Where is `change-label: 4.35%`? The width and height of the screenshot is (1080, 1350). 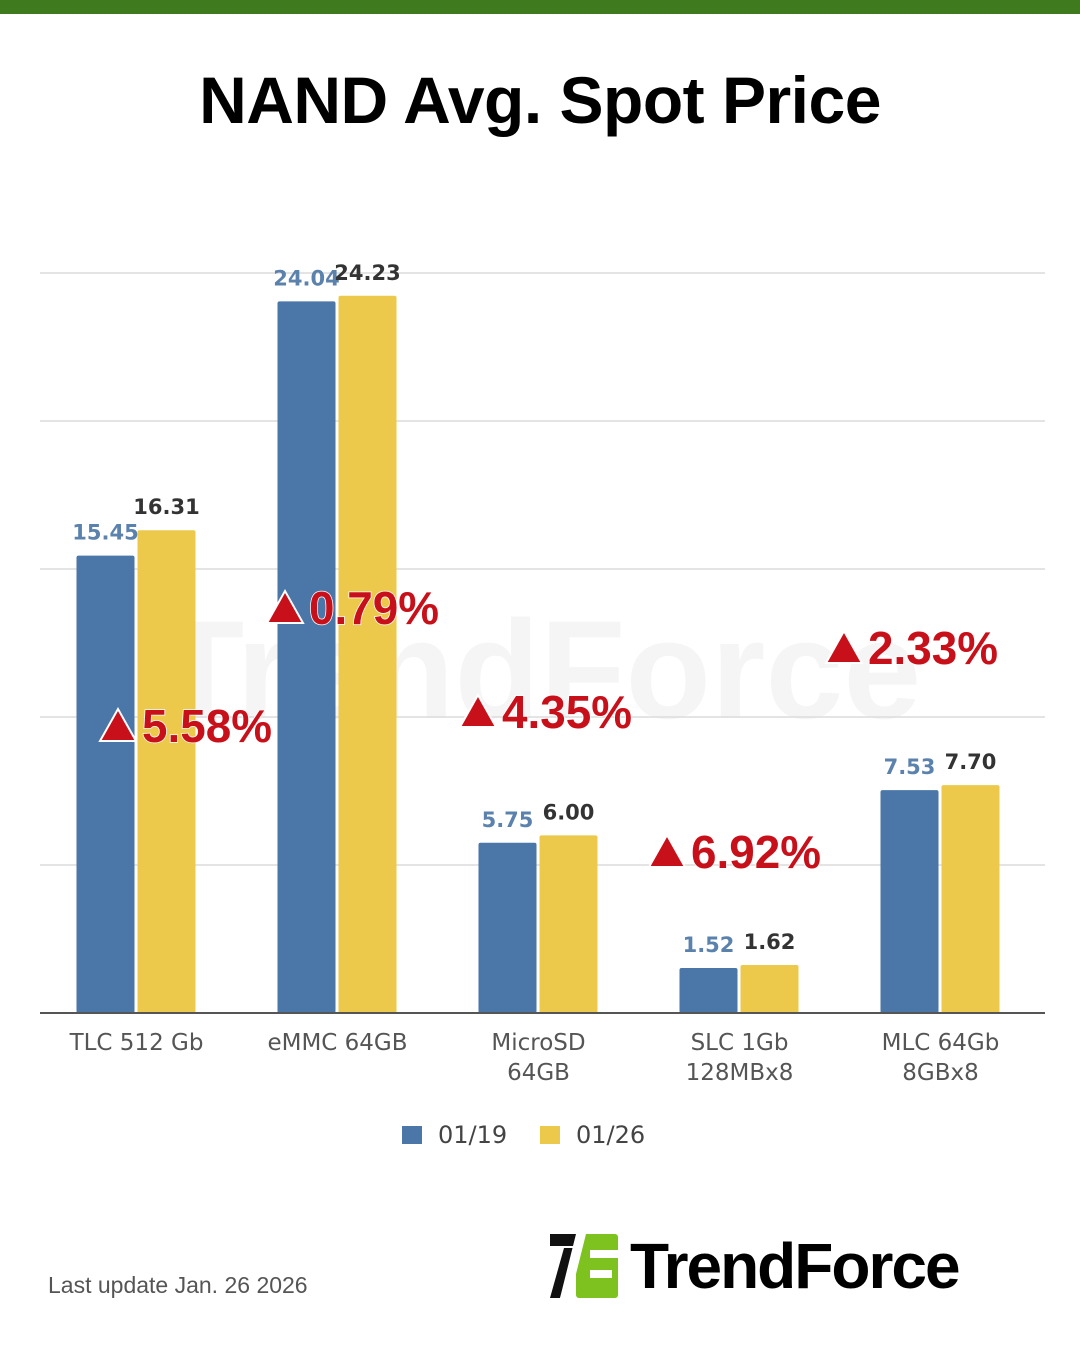
change-label: 4.35% is located at coordinates (545, 712).